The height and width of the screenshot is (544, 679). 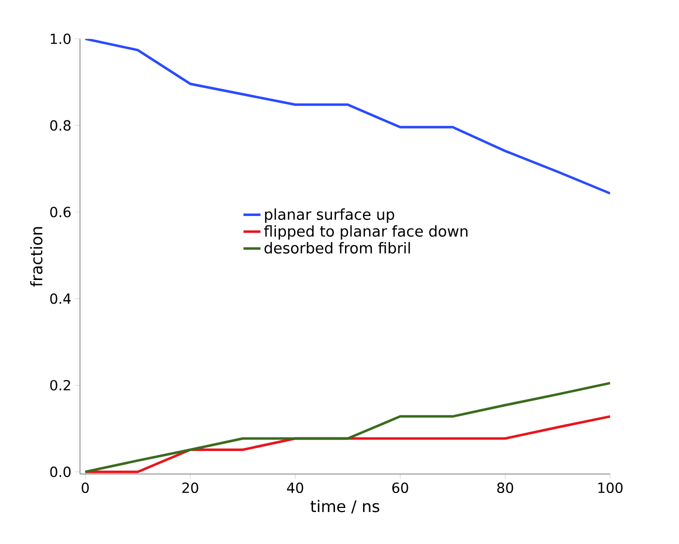 What do you see at coordinates (60, 472) in the screenshot?
I see `y-tick-label: 0.0` at bounding box center [60, 472].